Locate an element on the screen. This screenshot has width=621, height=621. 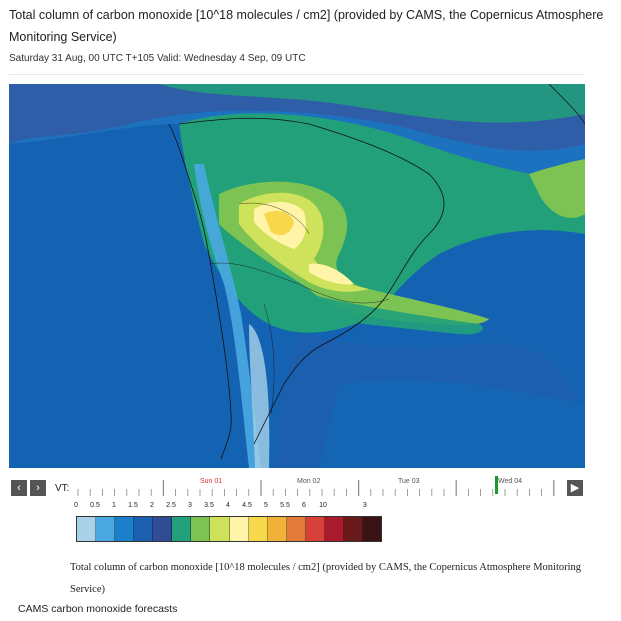
legend-tick-label: 4.5 is located at coordinates (247, 505).